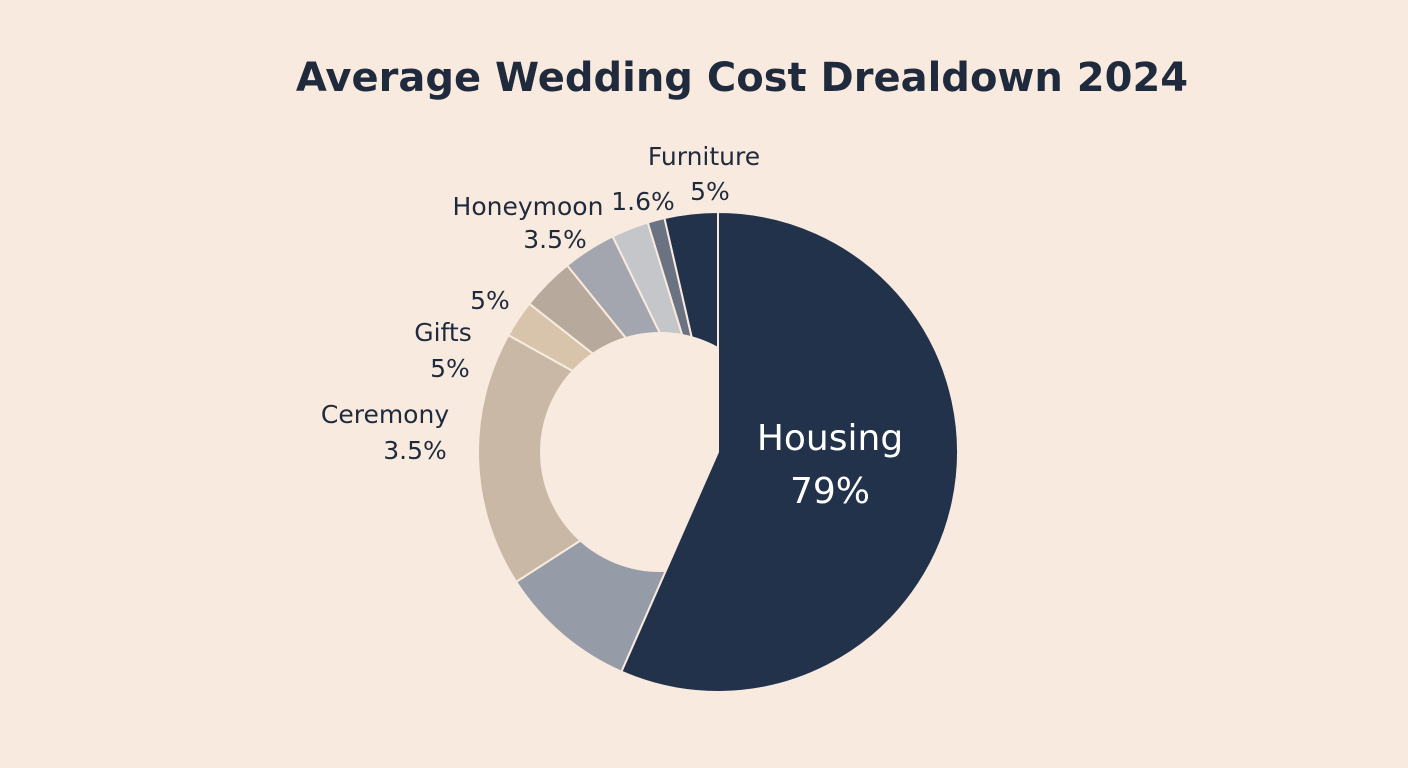  What do you see at coordinates (742, 78) in the screenshot?
I see `chart-title: Average Wedding Cost Drealdown 2024` at bounding box center [742, 78].